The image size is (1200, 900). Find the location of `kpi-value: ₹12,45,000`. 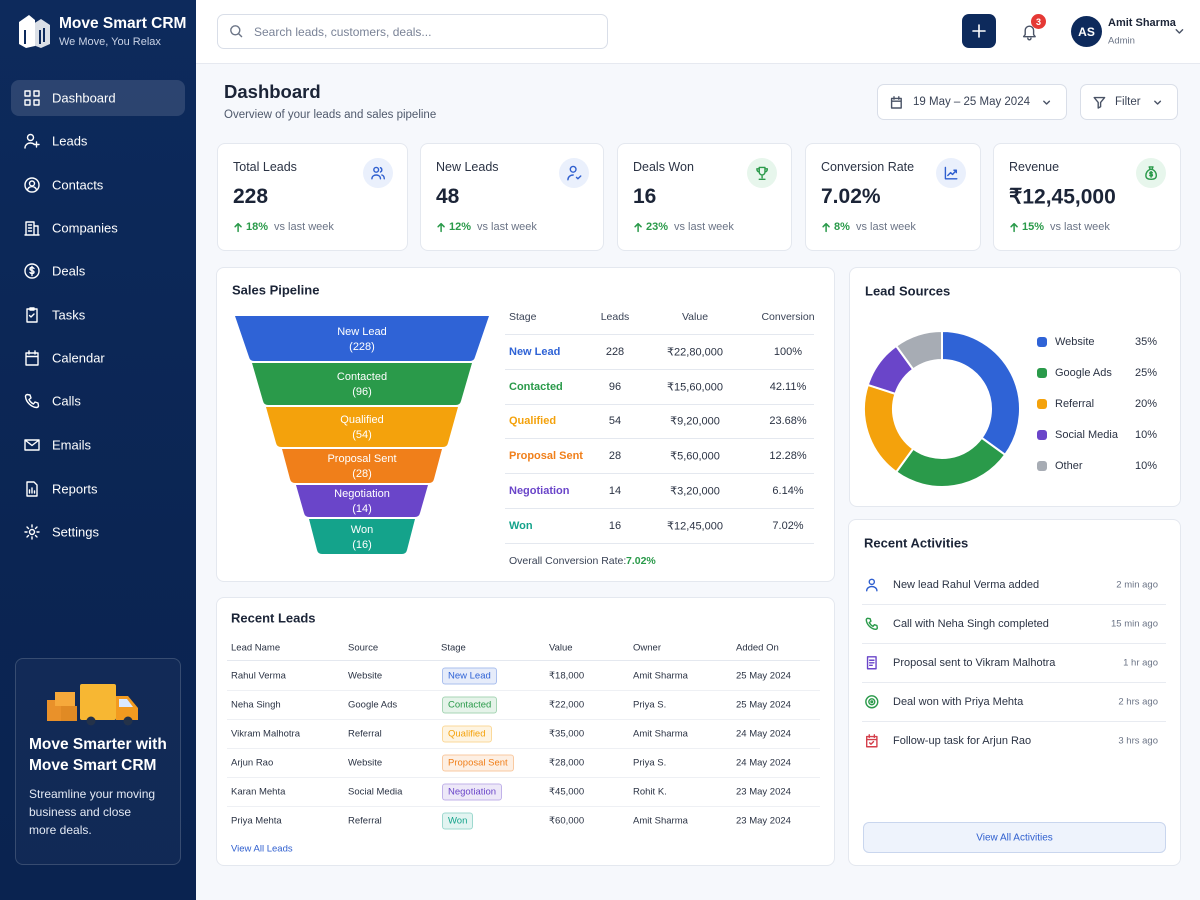

kpi-value: ₹12,45,000 is located at coordinates (1062, 197).